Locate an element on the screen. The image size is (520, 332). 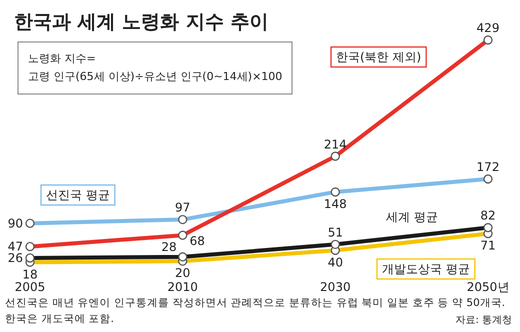
data-label: 148 is located at coordinates (335, 203).